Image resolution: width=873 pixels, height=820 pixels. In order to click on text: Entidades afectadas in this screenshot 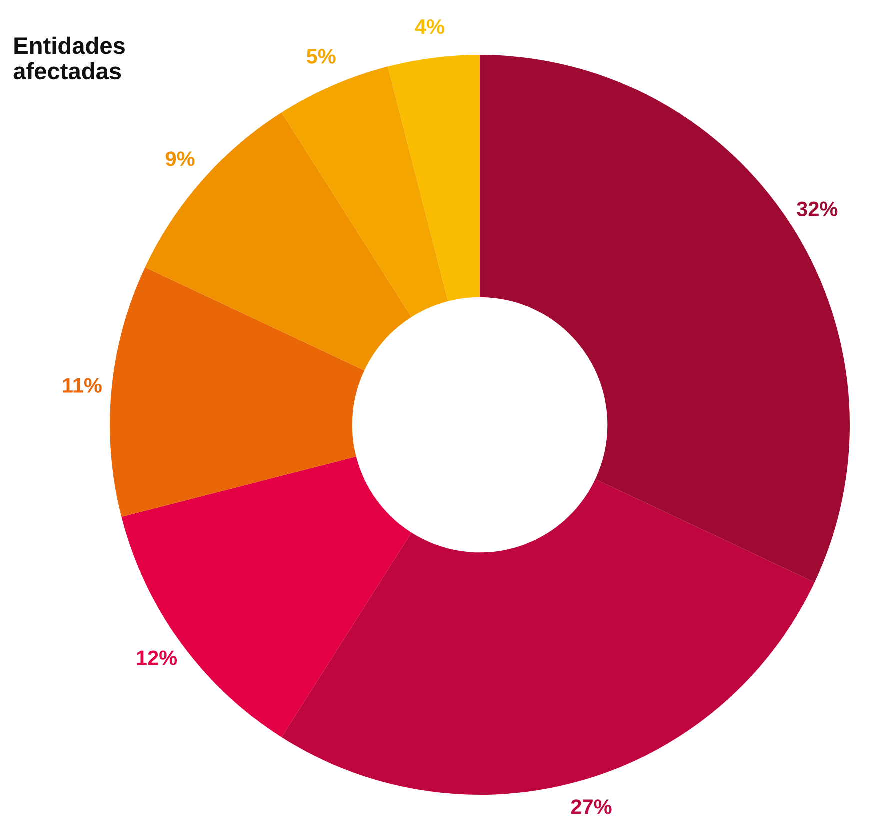, I will do `click(69, 58)`.